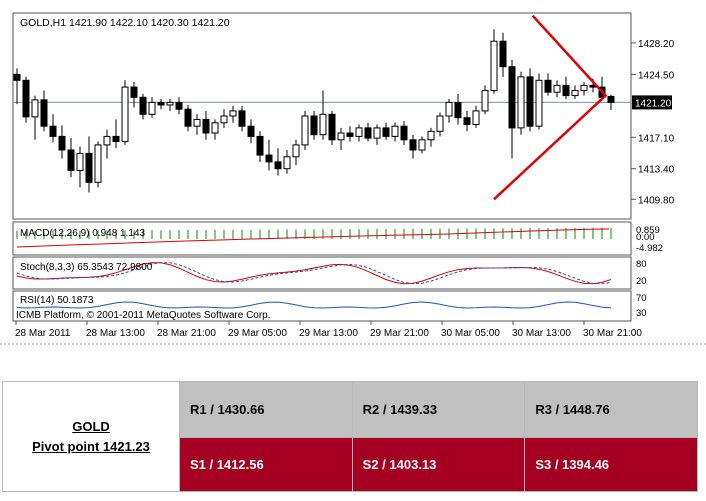  I want to click on current-price: 1421.20, so click(653, 103).